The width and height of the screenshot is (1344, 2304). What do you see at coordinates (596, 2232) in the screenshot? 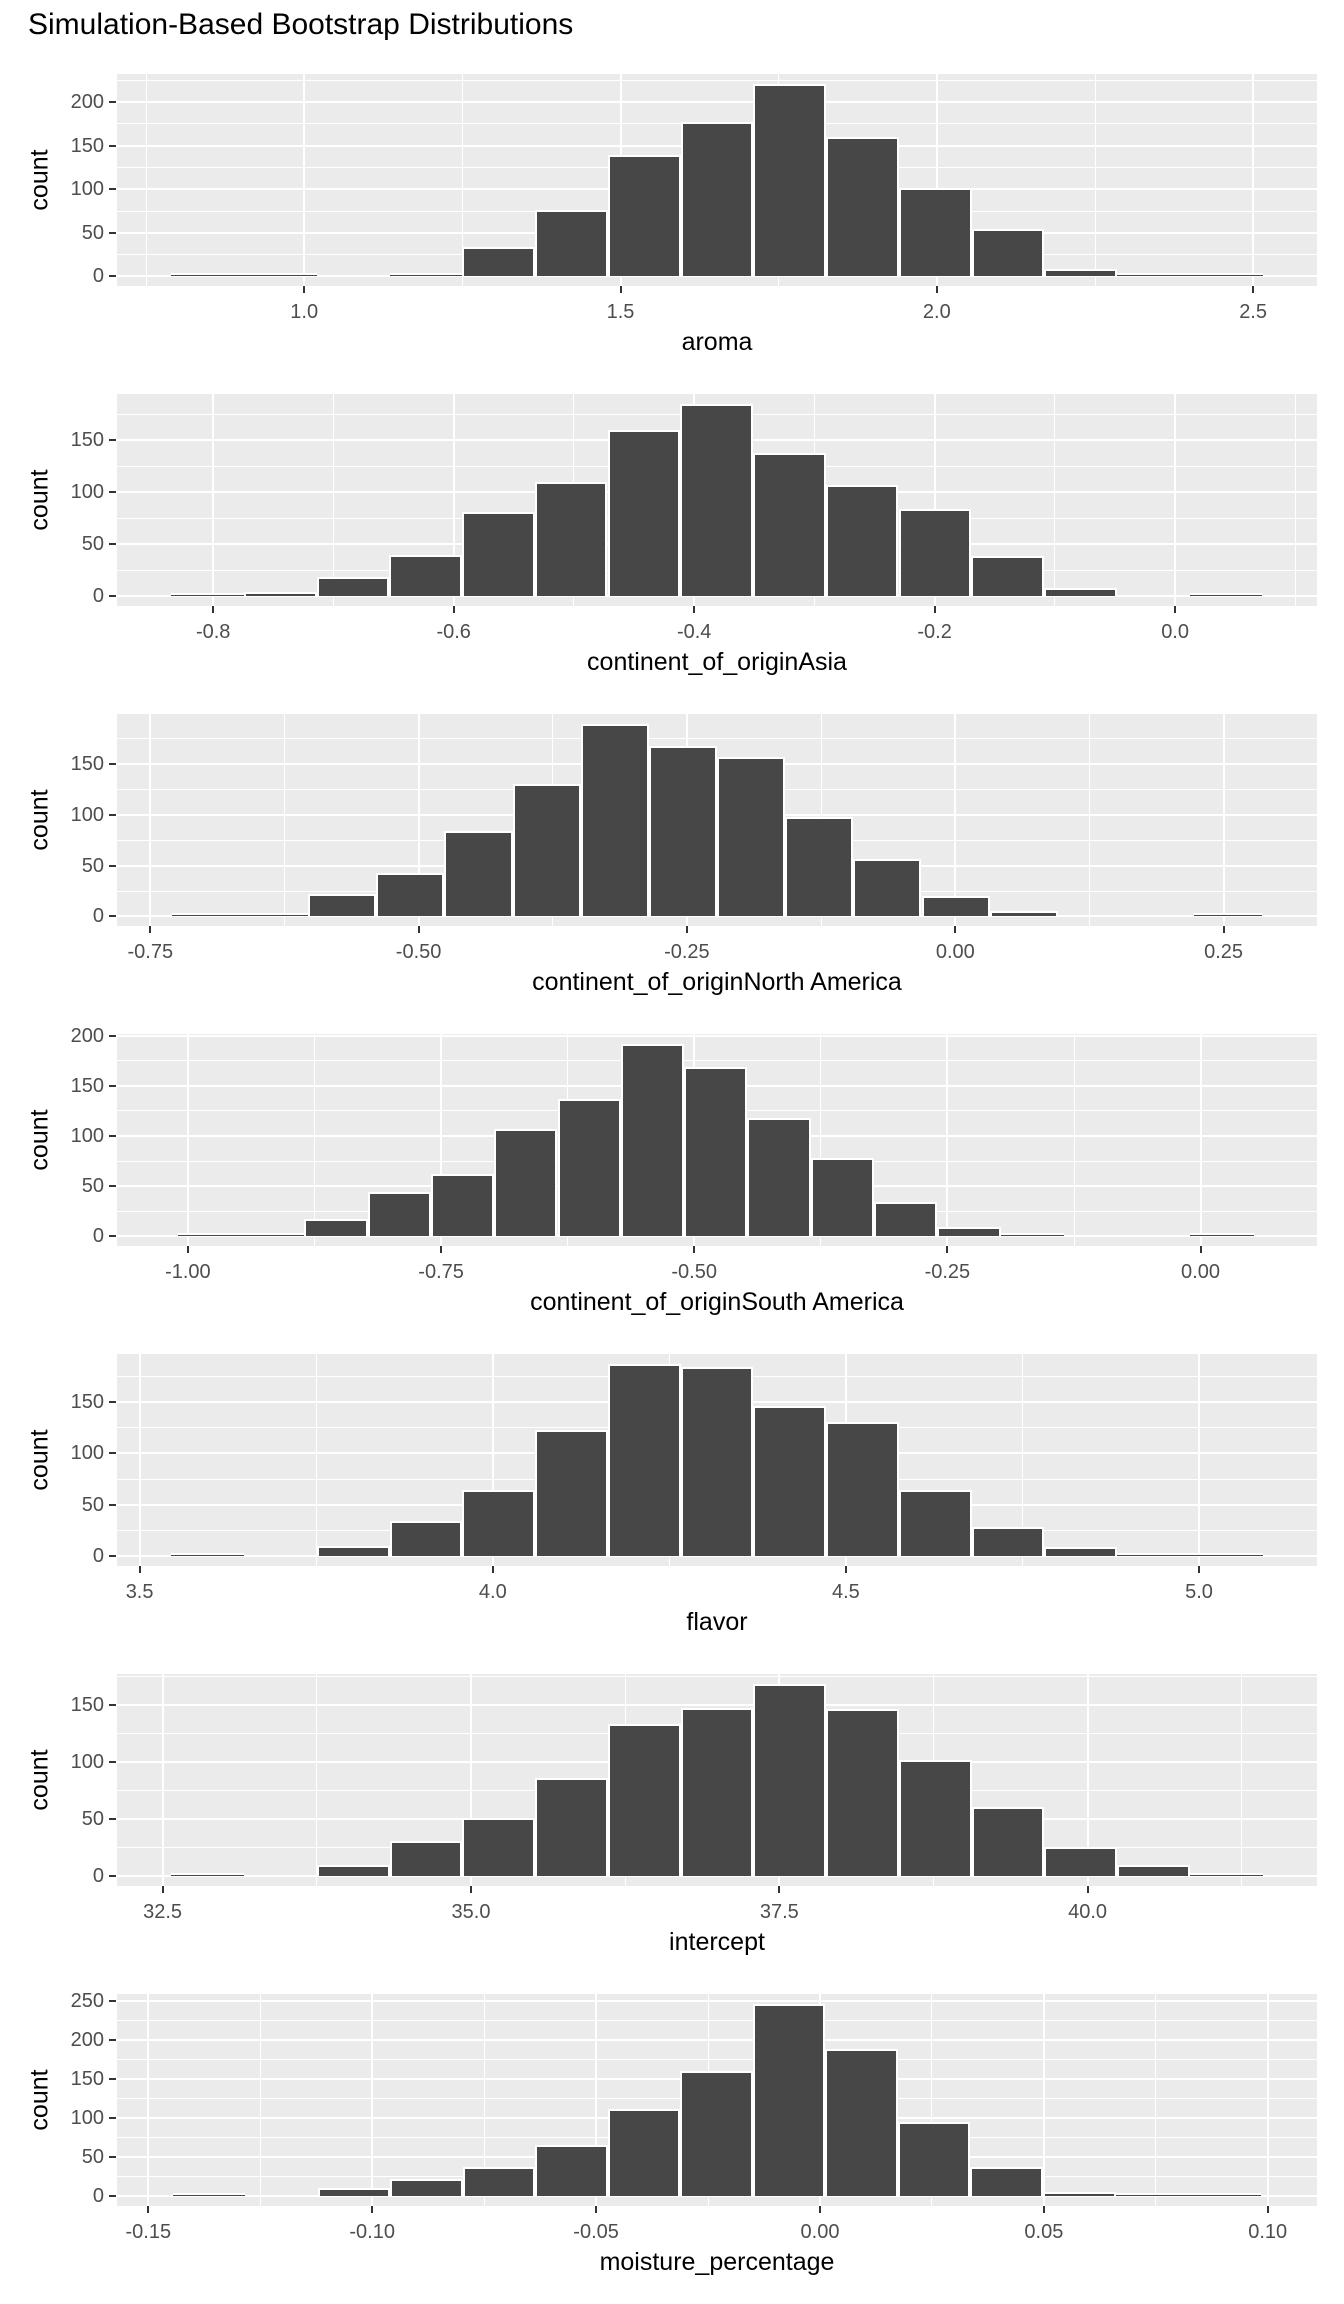
I see `x-tick-label: -0.05` at bounding box center [596, 2232].